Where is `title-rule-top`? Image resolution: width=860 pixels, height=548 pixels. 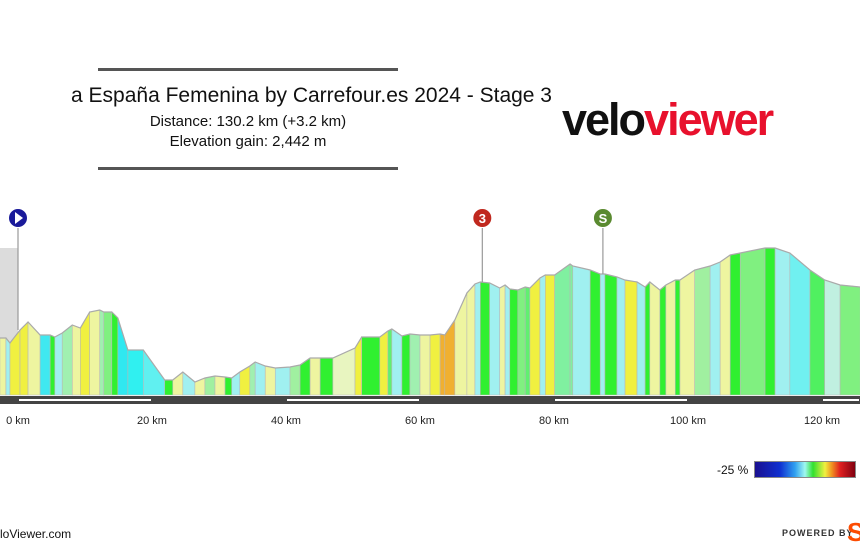 title-rule-top is located at coordinates (248, 69).